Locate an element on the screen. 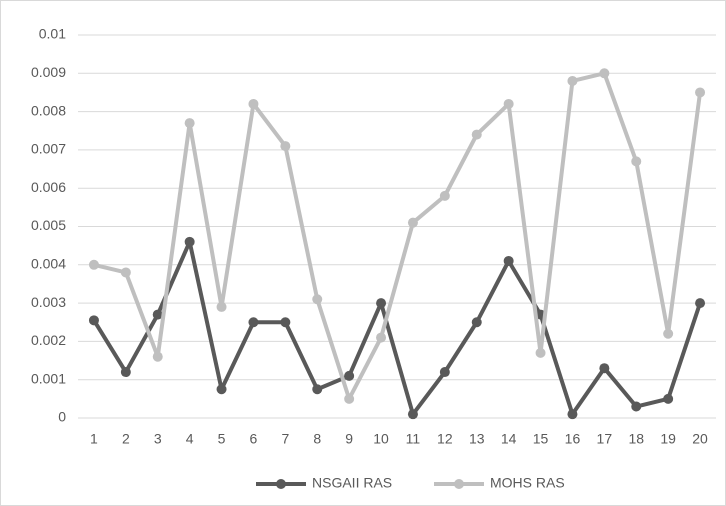  y-tick-label: 0.003 is located at coordinates (48, 302).